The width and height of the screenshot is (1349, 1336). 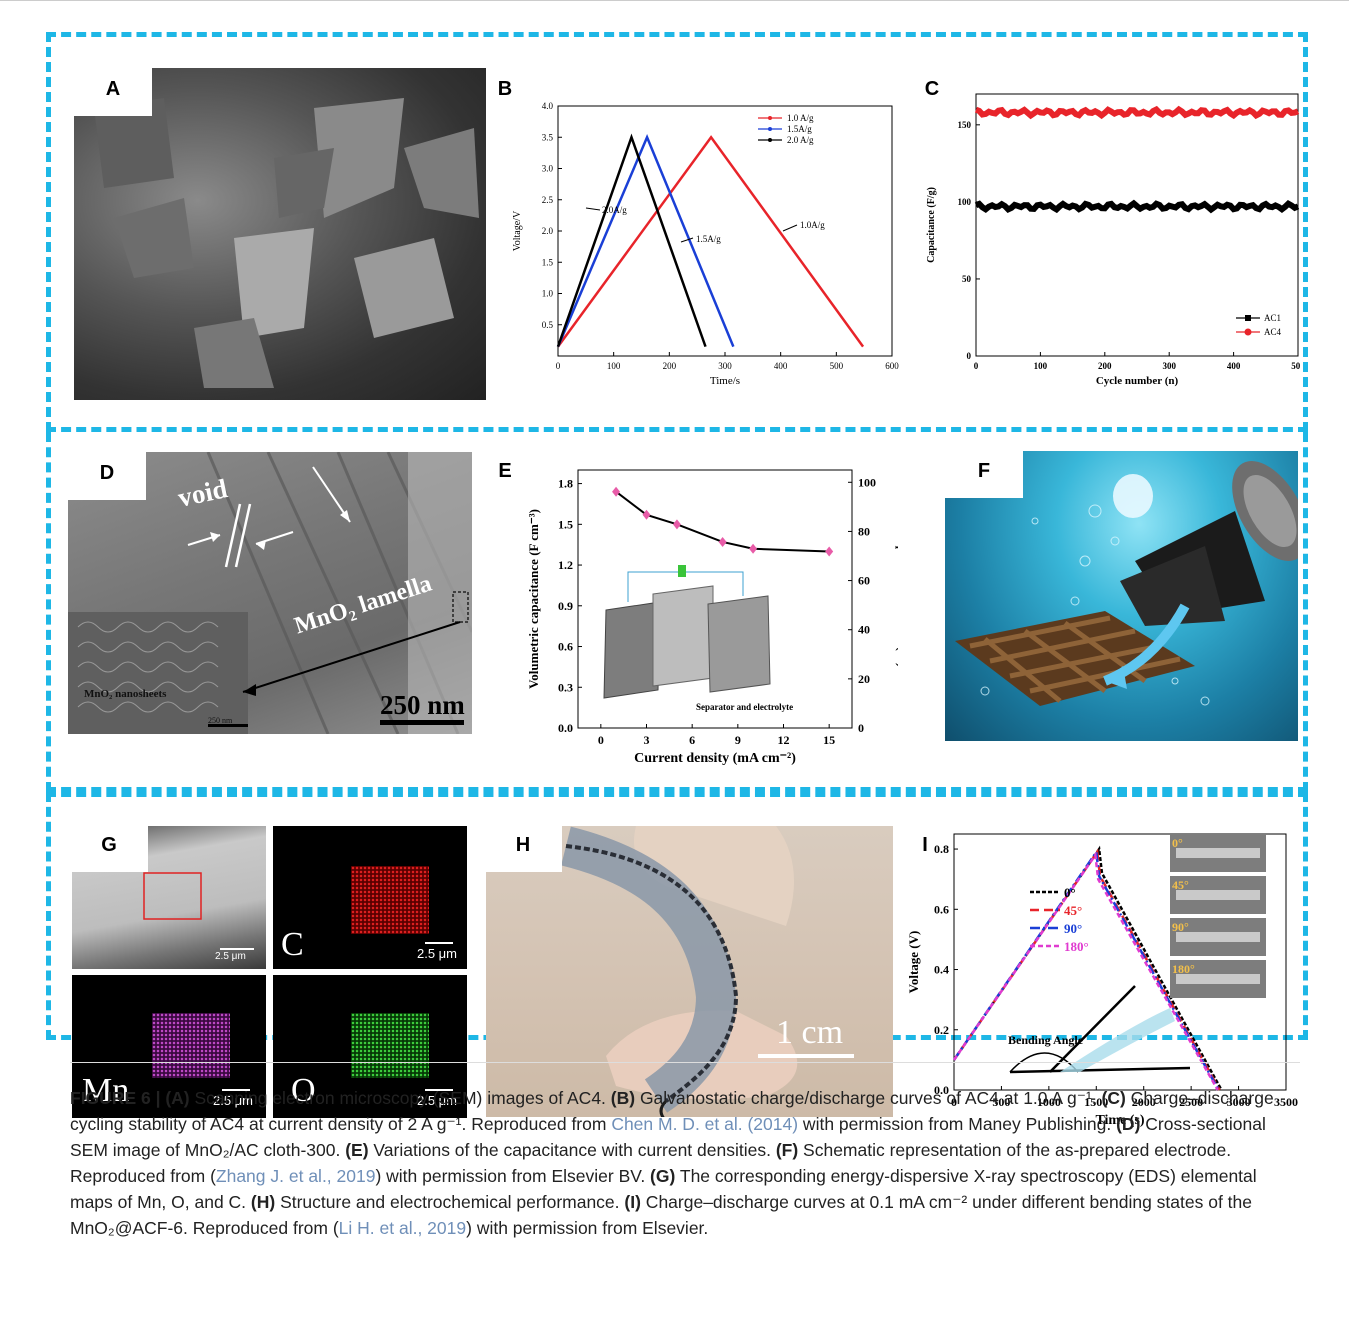 What do you see at coordinates (177, 1098) in the screenshot?
I see `caption-panel-ref: (A)` at bounding box center [177, 1098].